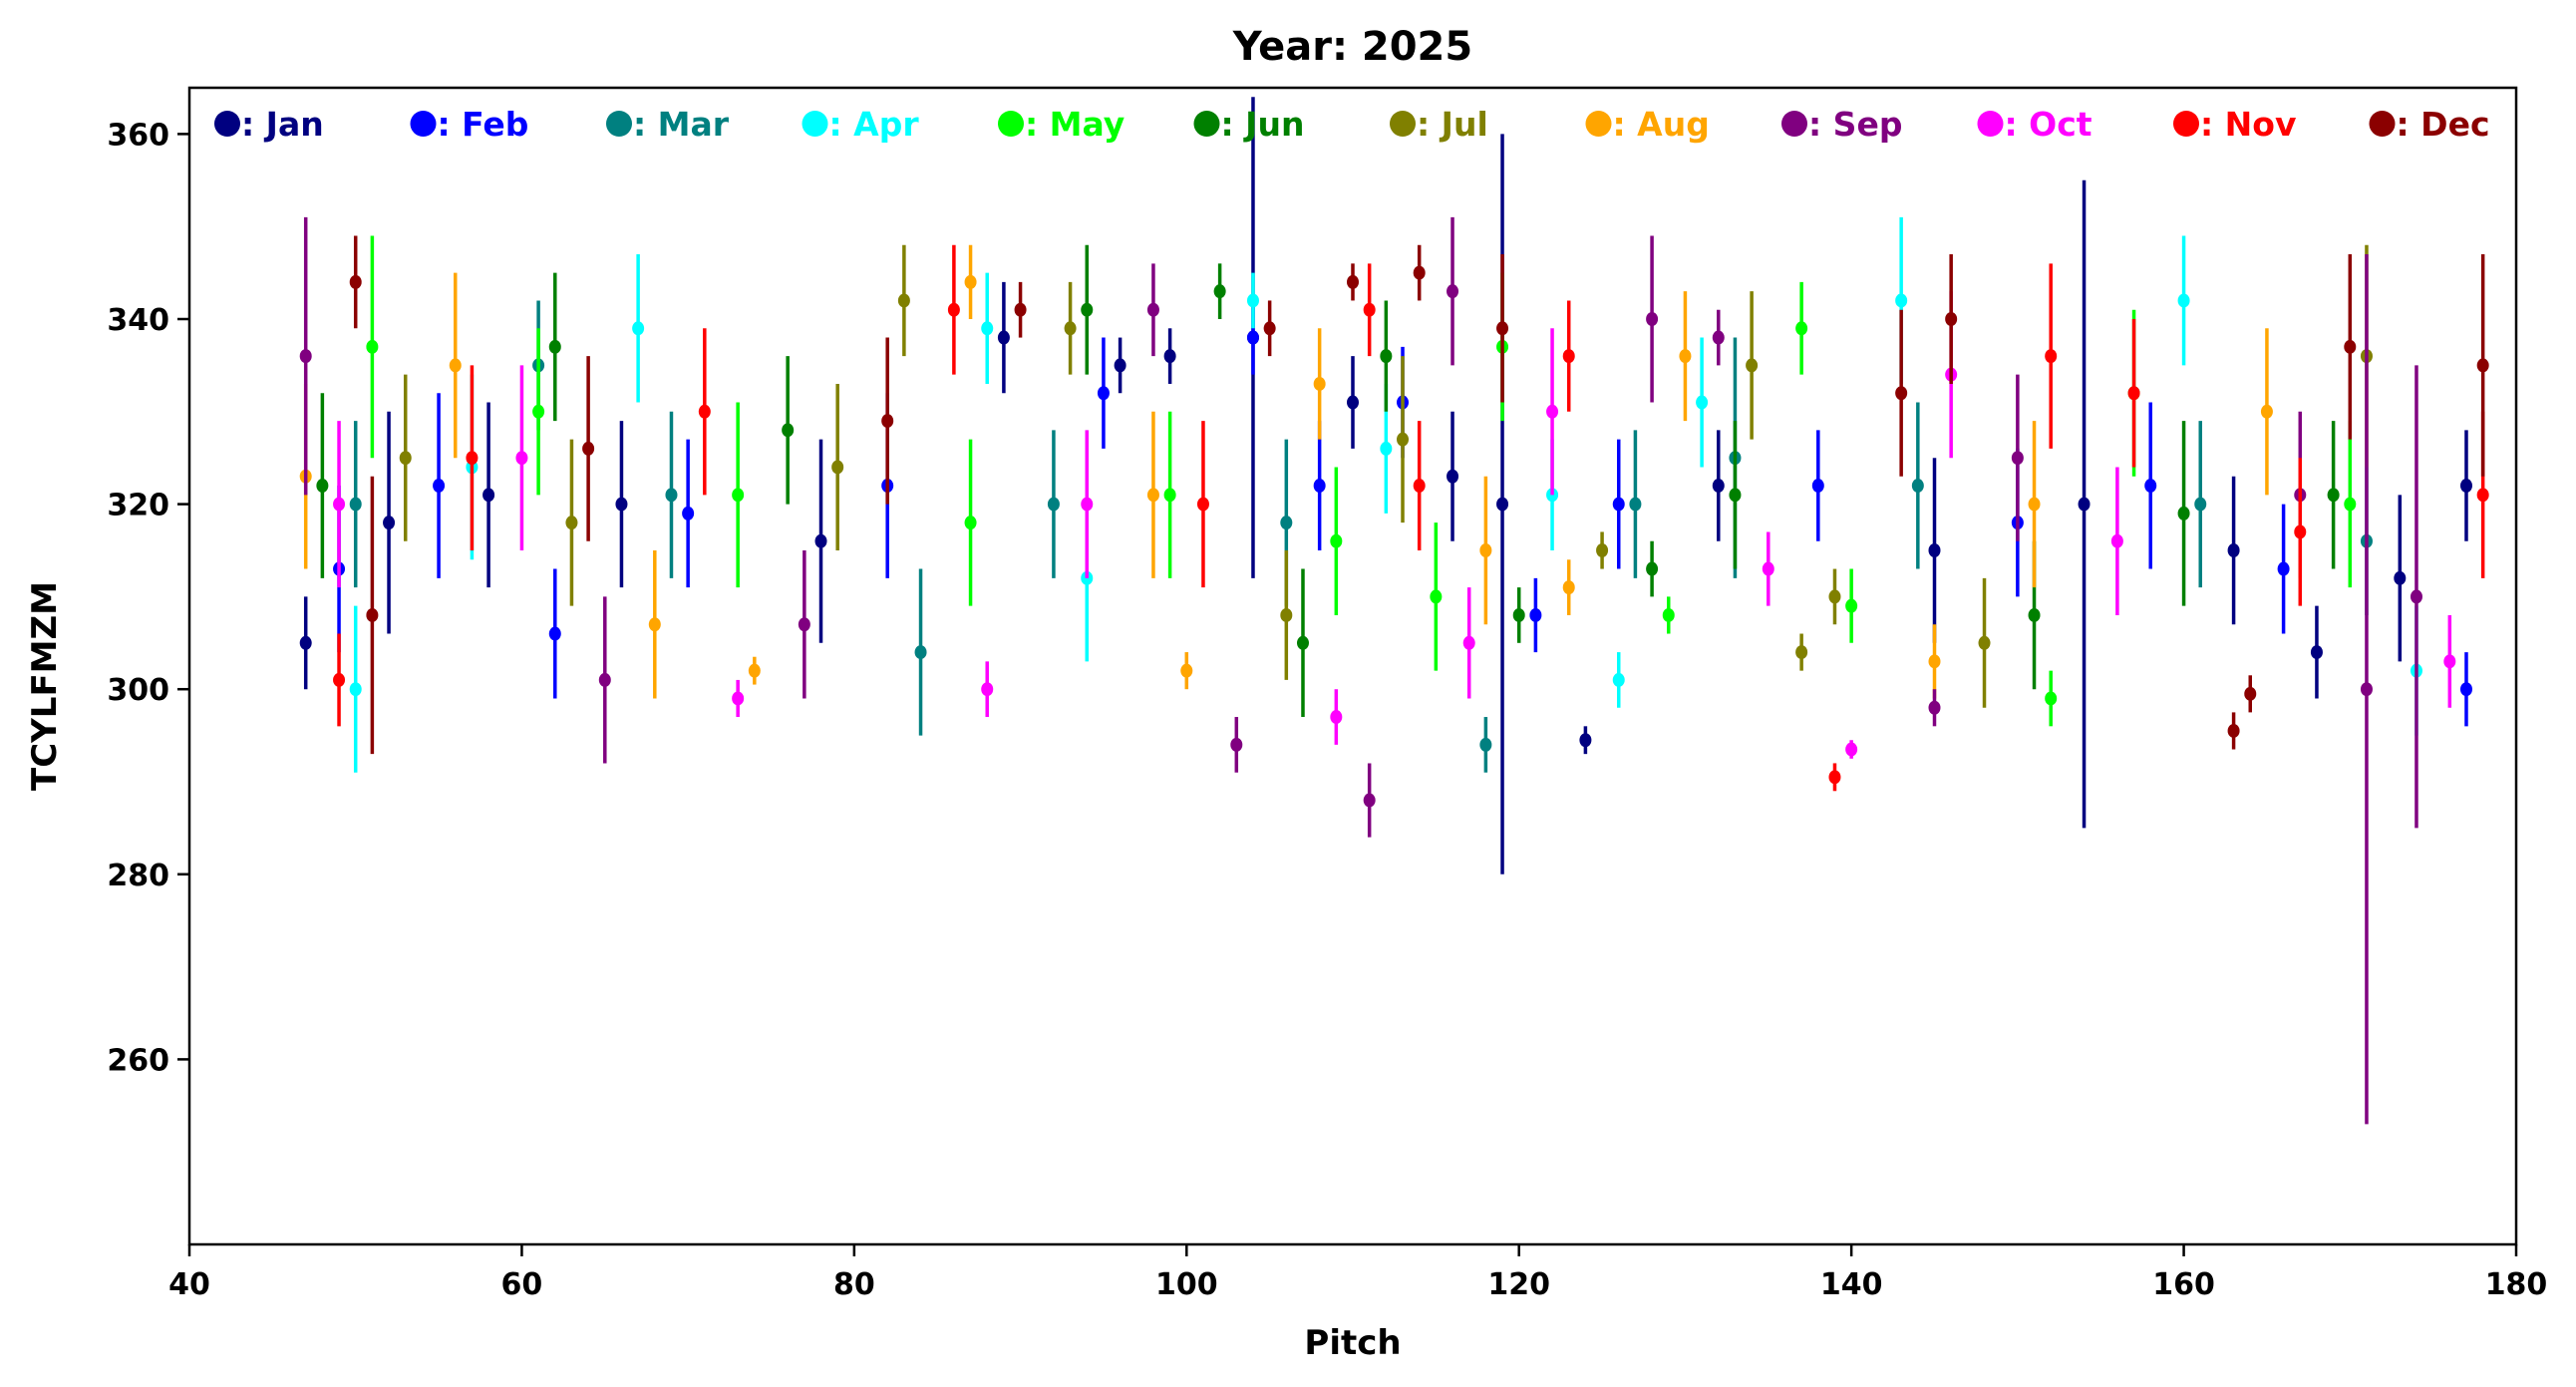  What do you see at coordinates (860, 125) in the screenshot?
I see `legend-item: : Apr` at bounding box center [860, 125].